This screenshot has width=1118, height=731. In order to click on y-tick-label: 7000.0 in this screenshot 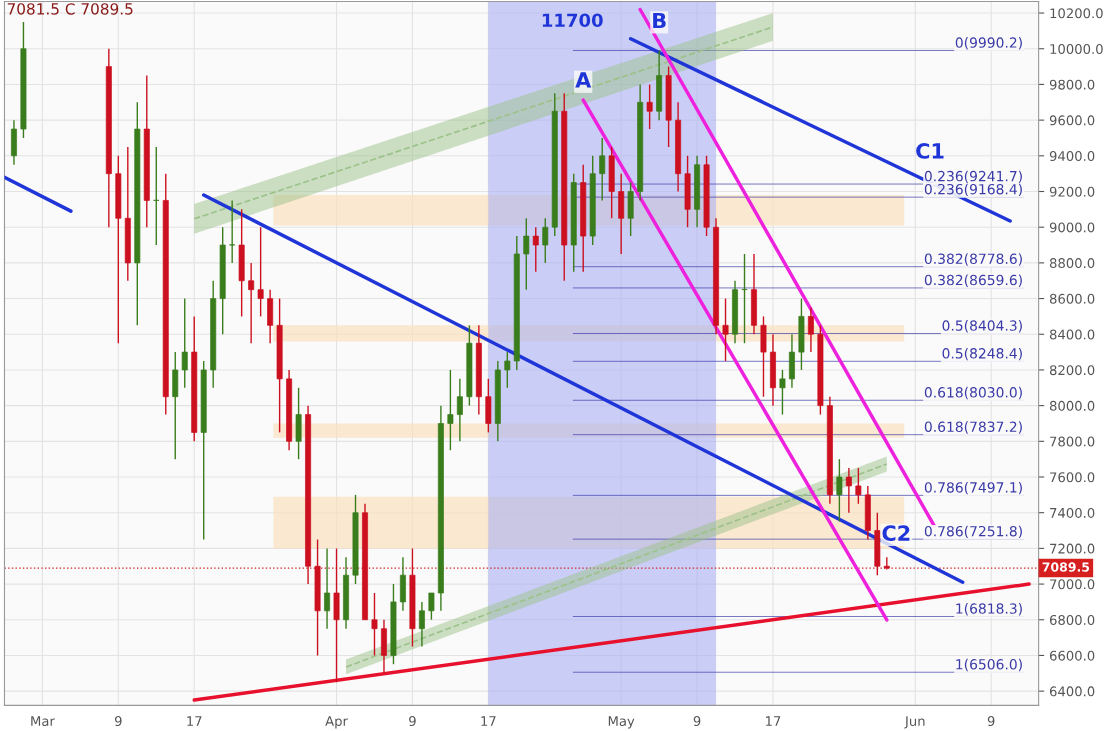, I will do `click(1072, 584)`.